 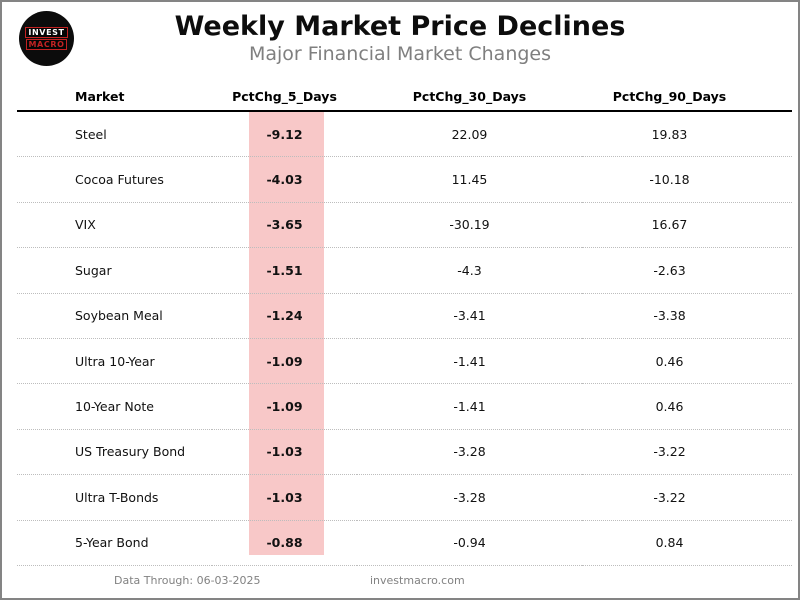 What do you see at coordinates (400, 54) in the screenshot?
I see `page-subtitle: Major Financial Market Changes` at bounding box center [400, 54].